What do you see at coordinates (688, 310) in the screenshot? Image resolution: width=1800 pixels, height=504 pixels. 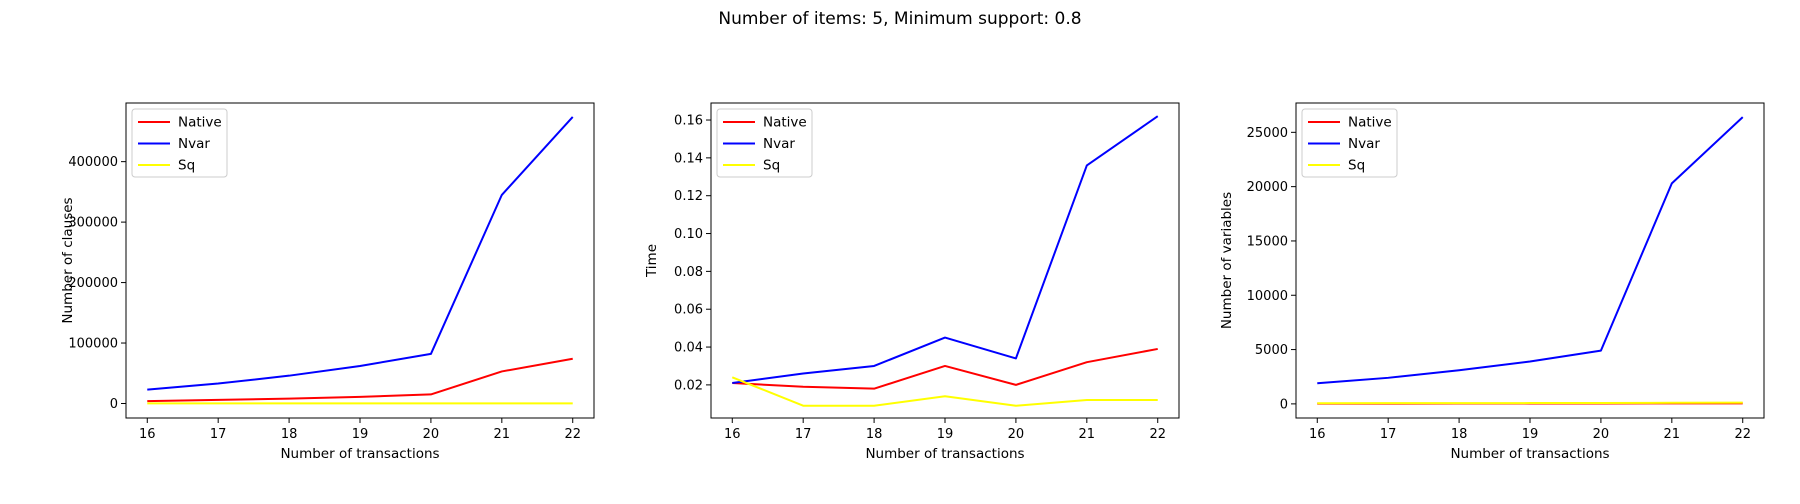 I see `y-tick-label: 0.06` at bounding box center [688, 310].